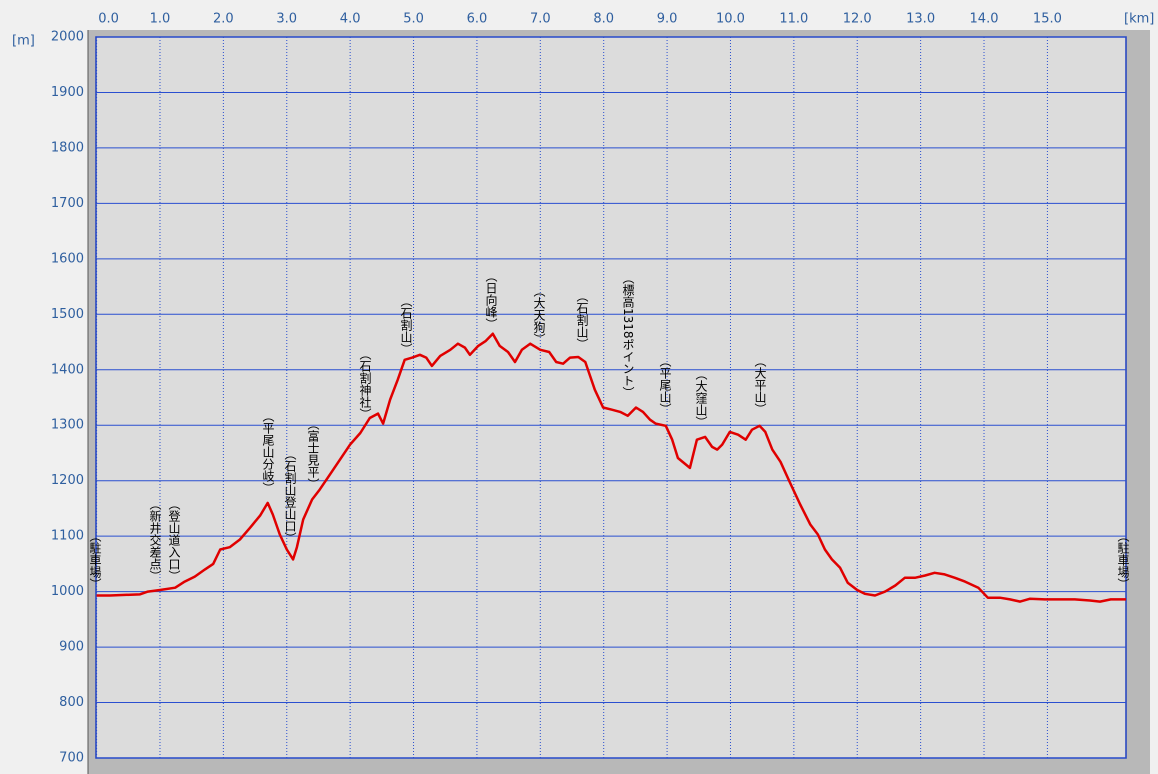 The width and height of the screenshot is (1158, 774). Describe the element at coordinates (71, 758) in the screenshot. I see `y-tick-label: 700` at that location.